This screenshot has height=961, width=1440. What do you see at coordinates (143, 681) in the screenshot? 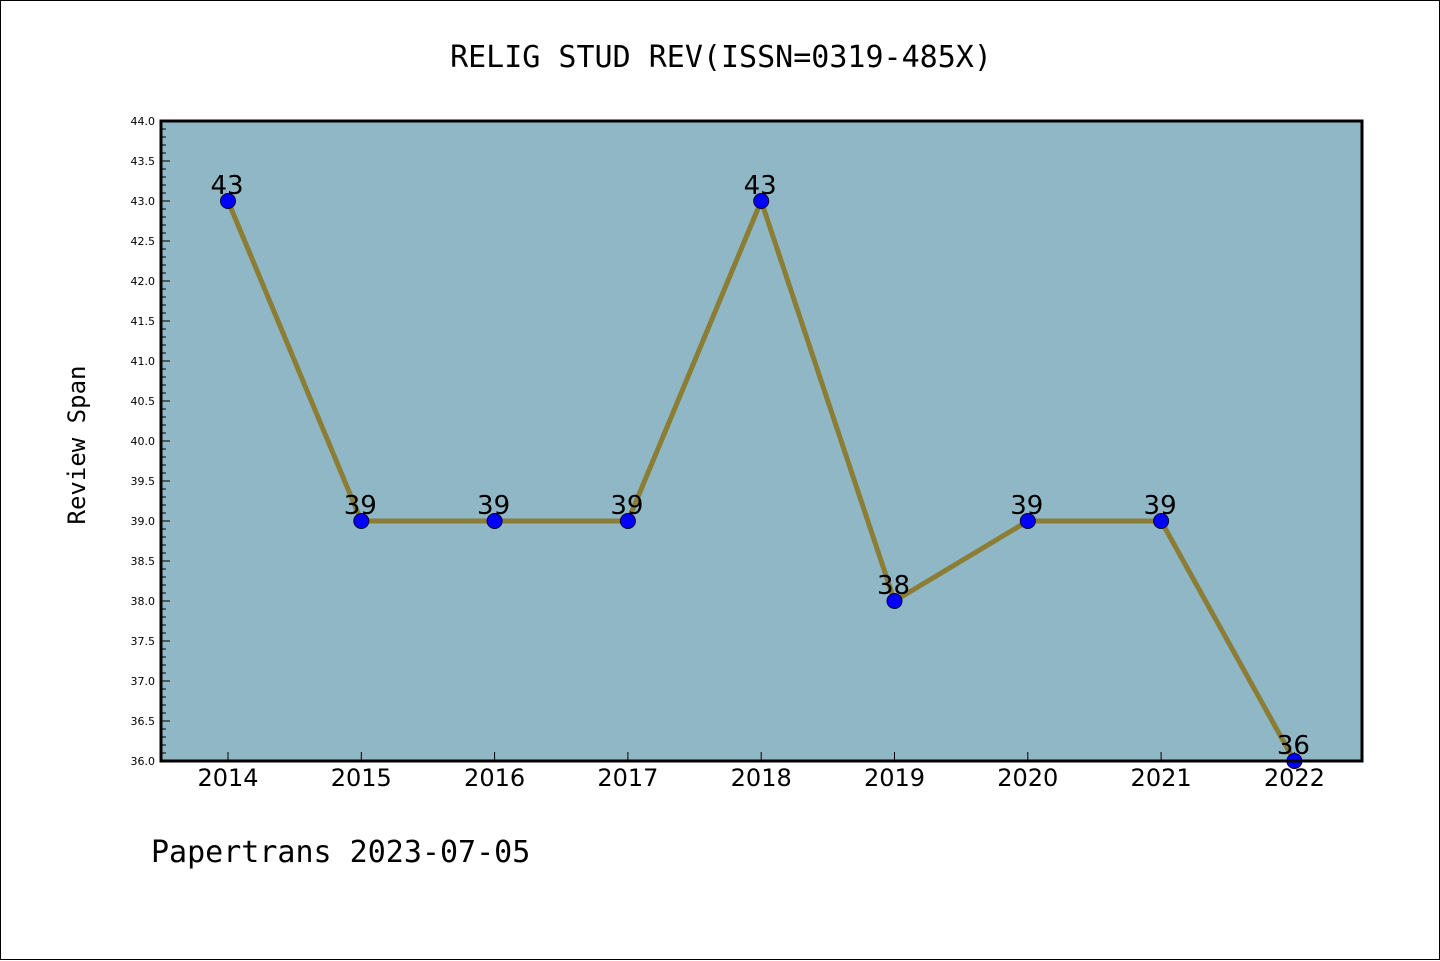
I see `y-tick-label: 37.0` at bounding box center [143, 681].